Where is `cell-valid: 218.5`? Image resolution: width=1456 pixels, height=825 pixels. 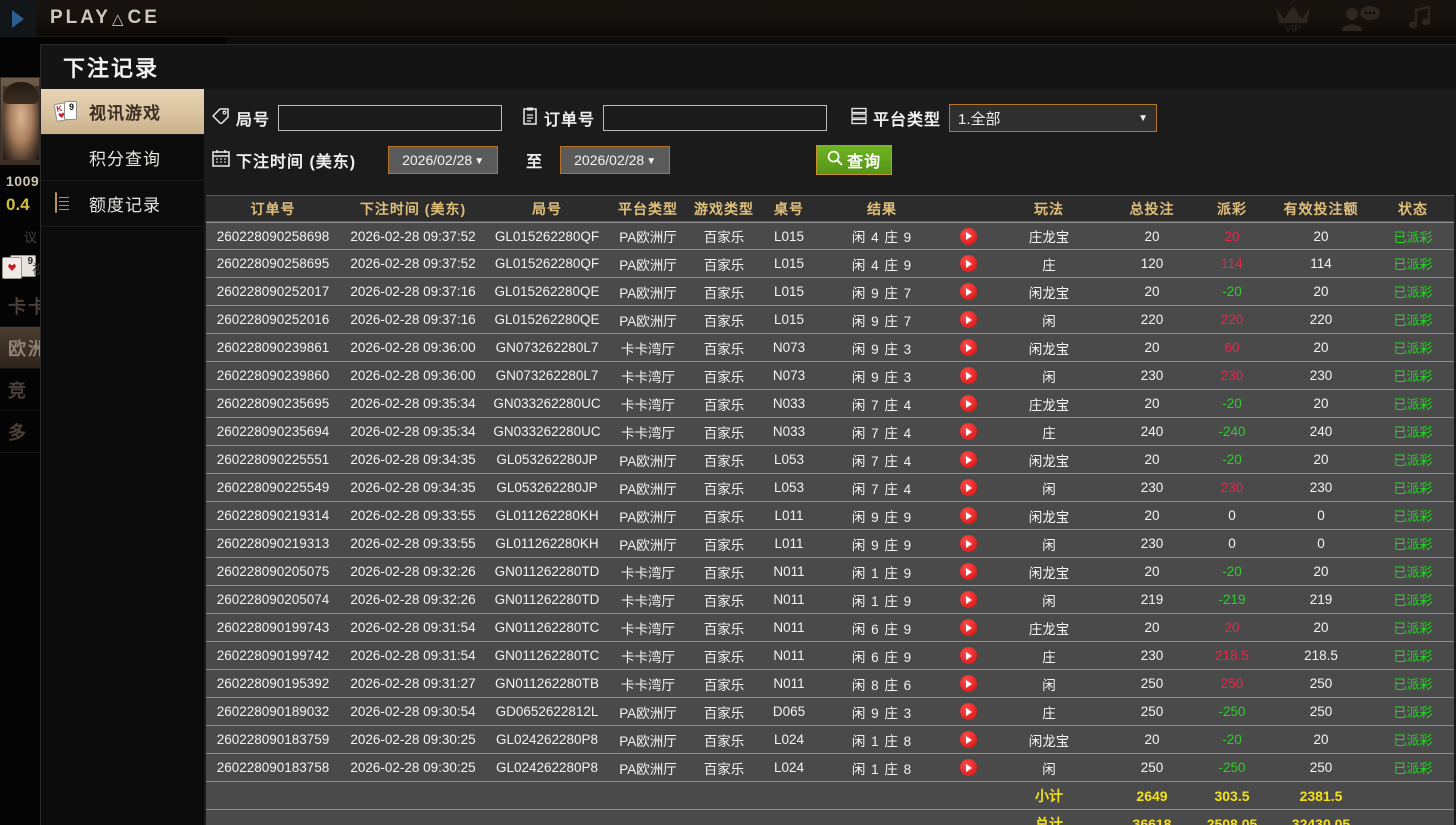
cell-valid: 218.5 is located at coordinates (1321, 655).